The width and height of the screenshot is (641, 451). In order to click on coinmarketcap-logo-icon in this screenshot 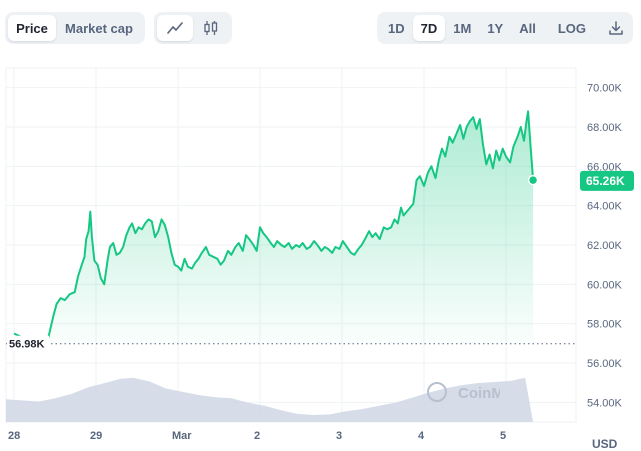, I will do `click(437, 392)`.